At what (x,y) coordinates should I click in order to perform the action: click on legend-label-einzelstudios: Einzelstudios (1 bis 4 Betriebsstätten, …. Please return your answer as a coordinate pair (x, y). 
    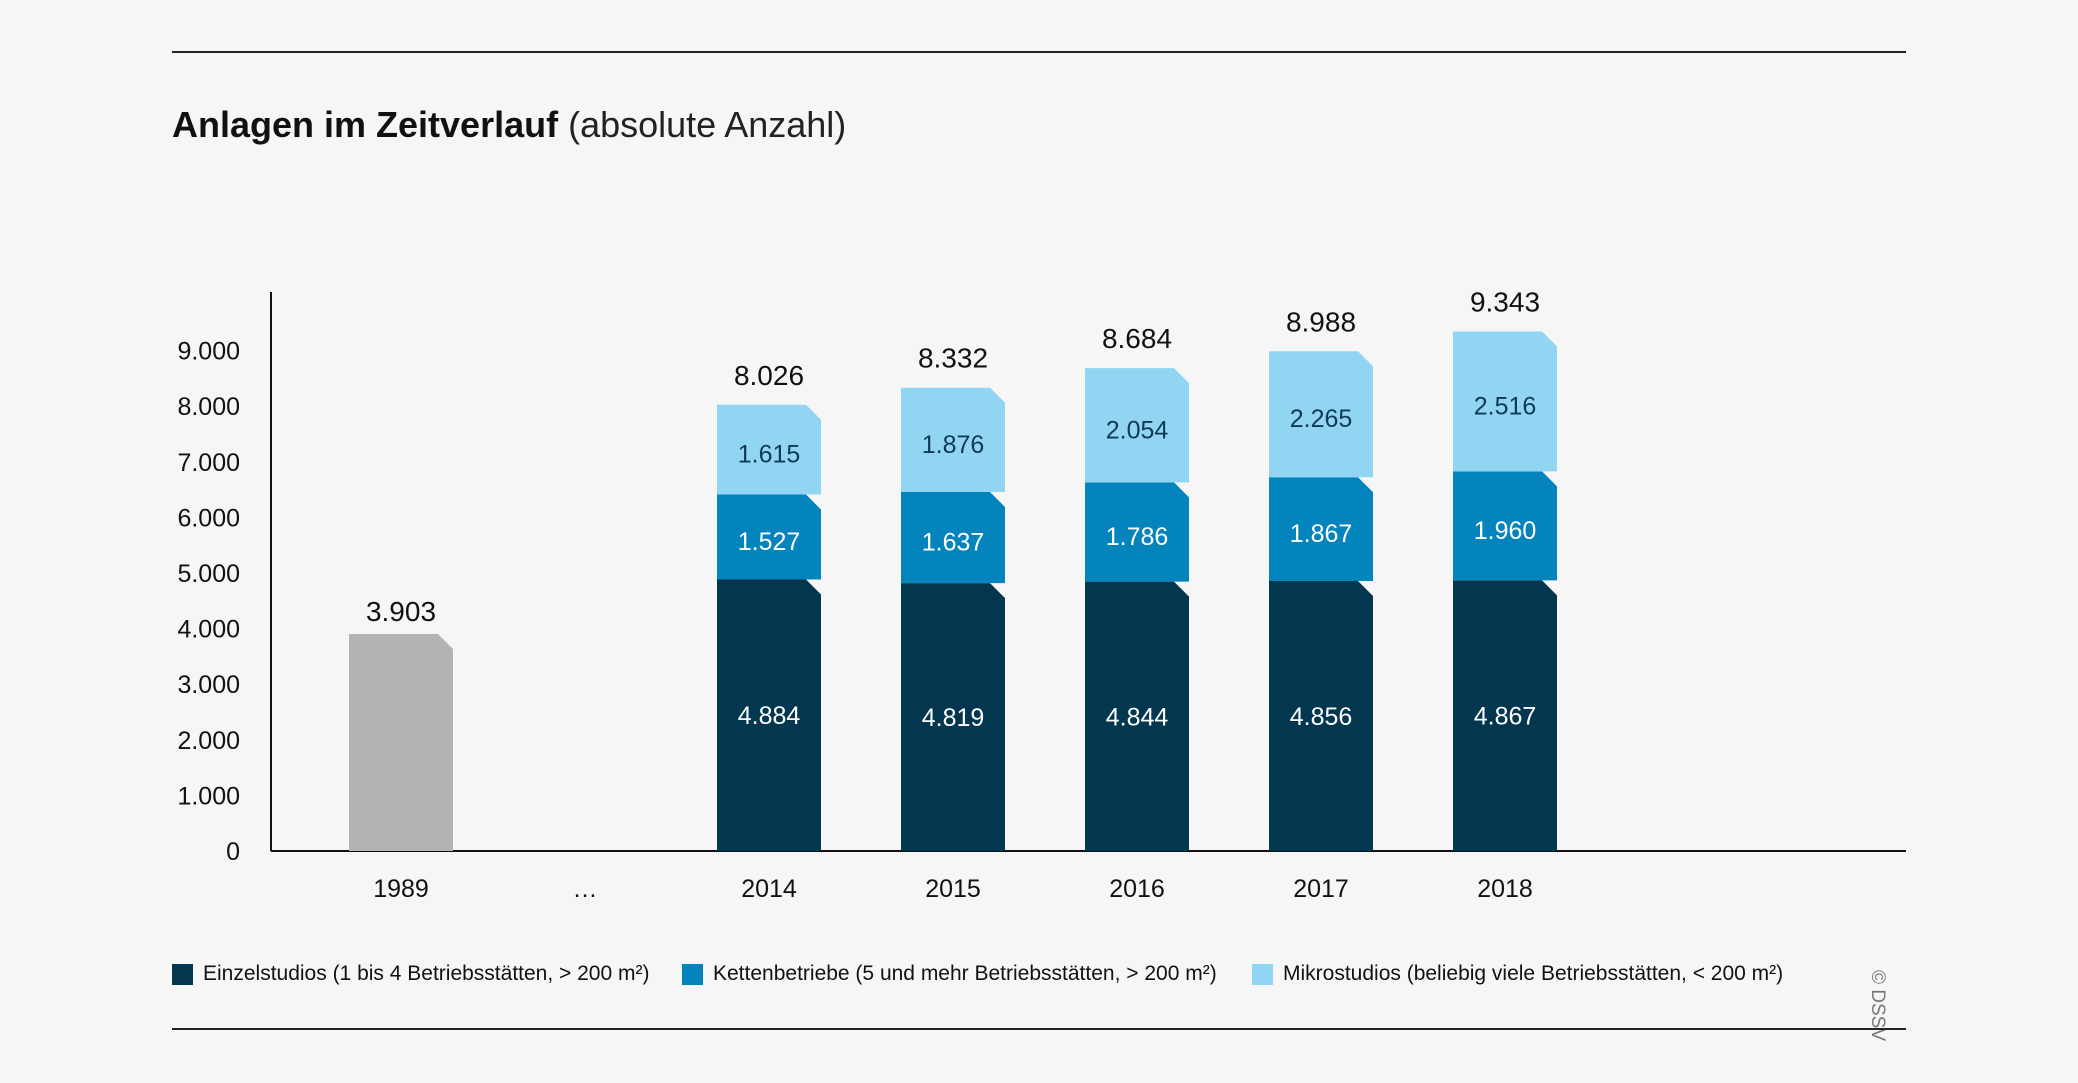
    Looking at the image, I should click on (426, 973).